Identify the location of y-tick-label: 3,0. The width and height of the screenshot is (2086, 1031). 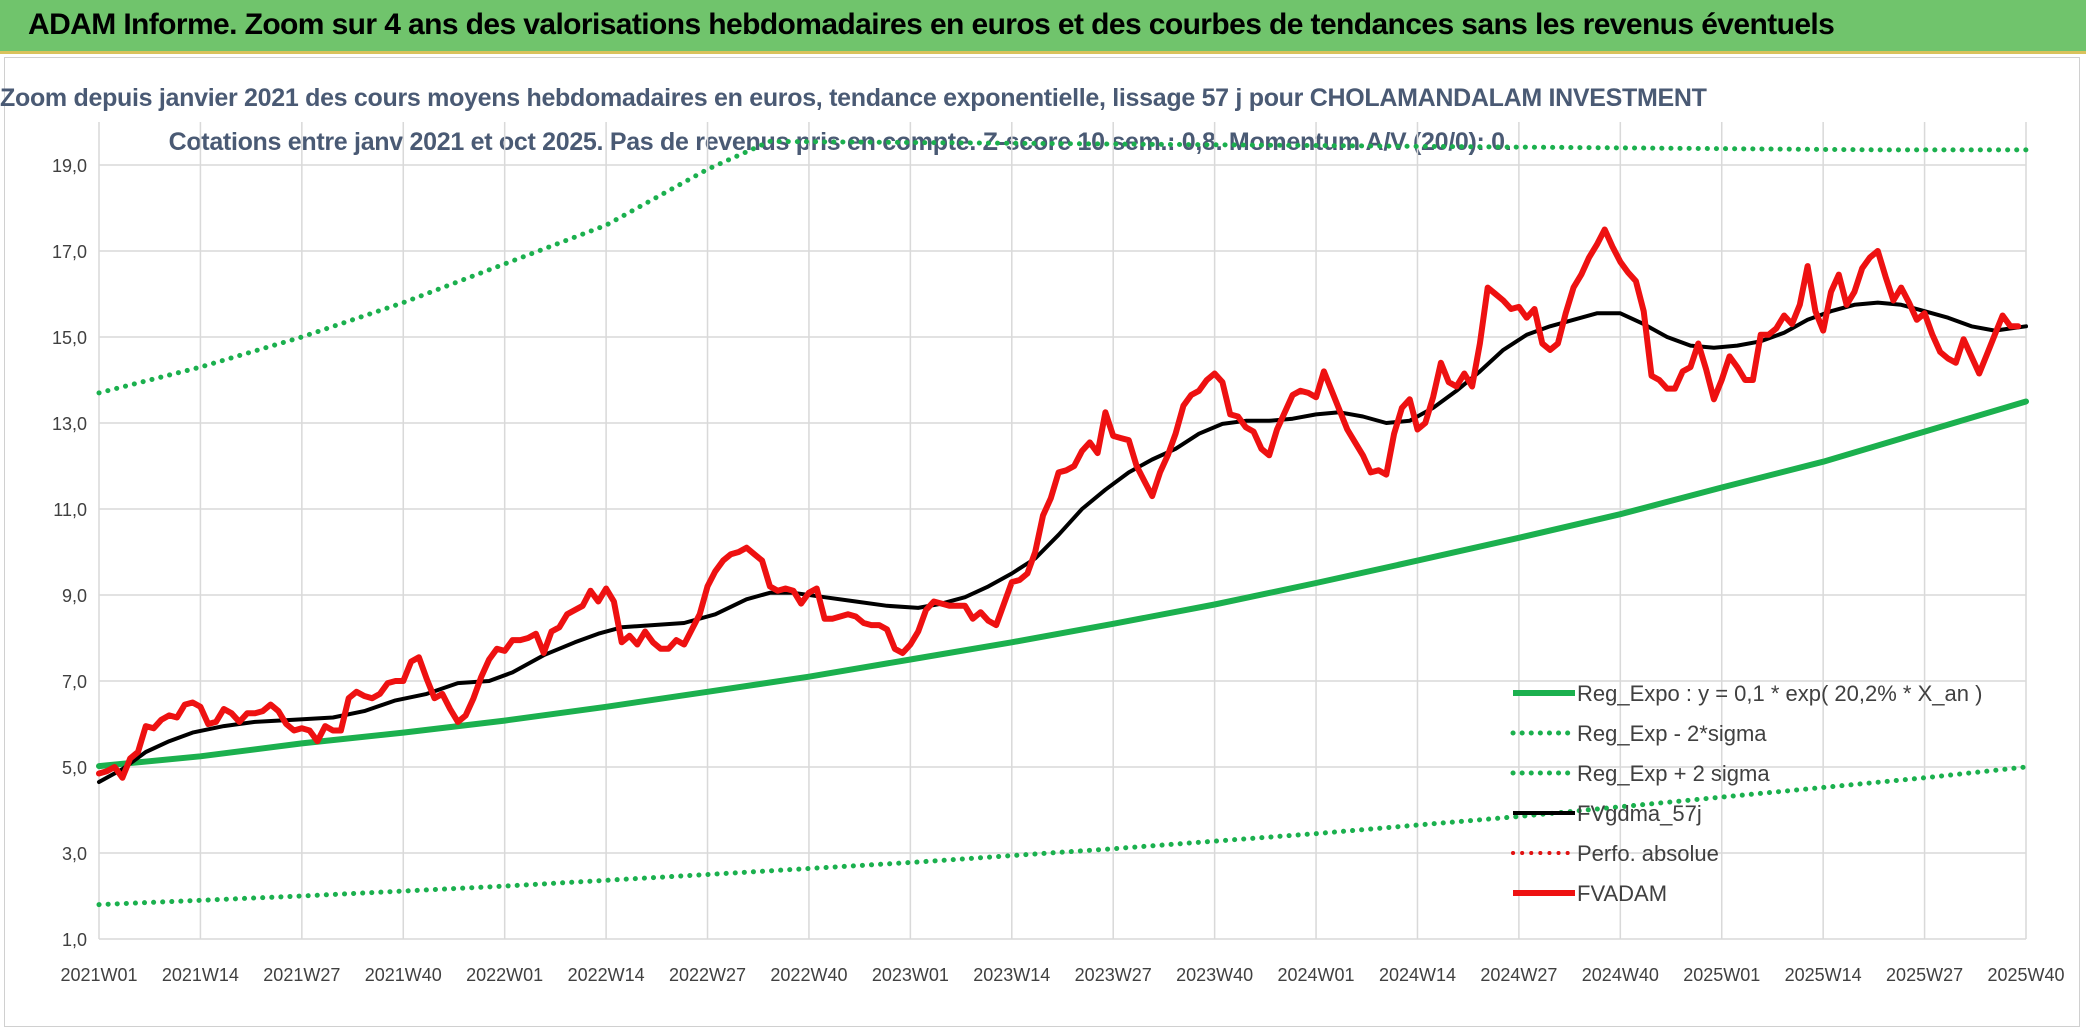
(74, 854).